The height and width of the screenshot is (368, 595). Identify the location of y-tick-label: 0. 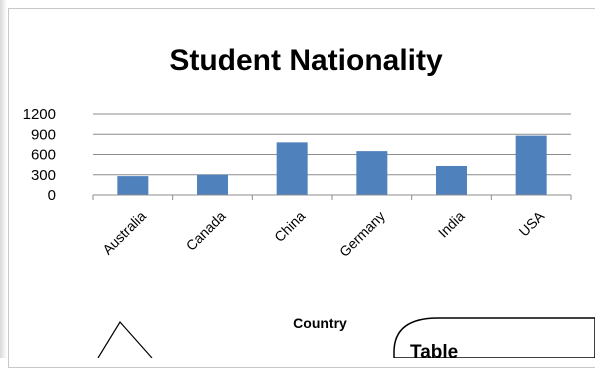
(52, 195).